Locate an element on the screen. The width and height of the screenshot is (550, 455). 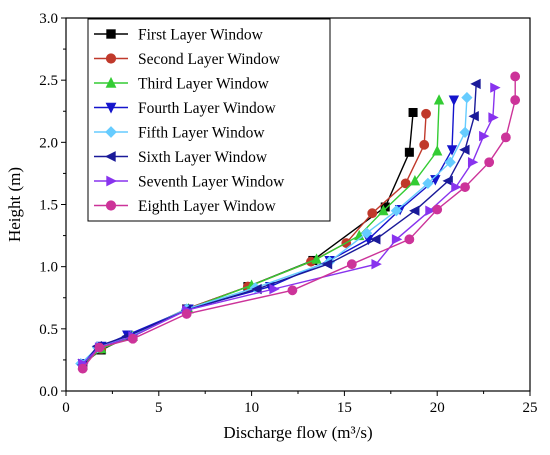
legend-label: Seventh Layer Window is located at coordinates (211, 182).